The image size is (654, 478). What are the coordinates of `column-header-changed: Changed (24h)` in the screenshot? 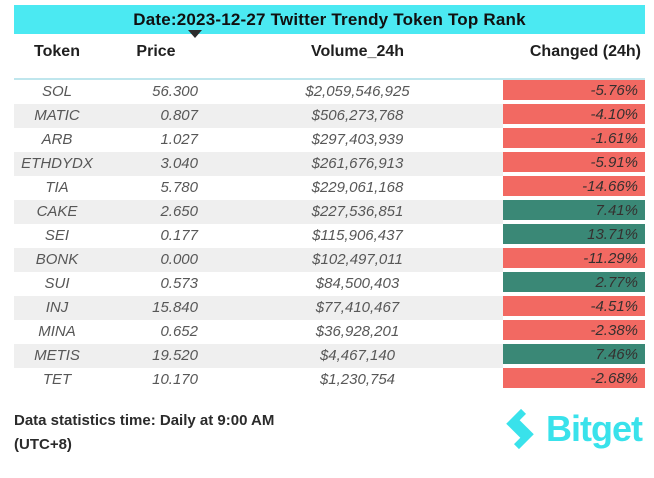 It's located at (585, 51).